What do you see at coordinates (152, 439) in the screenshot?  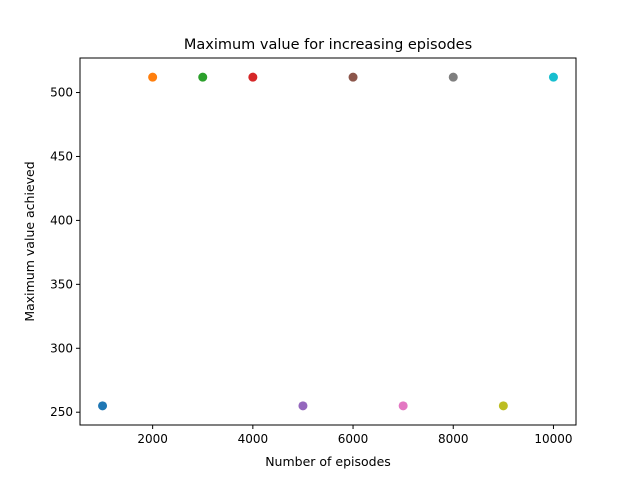 I see `x-tick-label: 2000` at bounding box center [152, 439].